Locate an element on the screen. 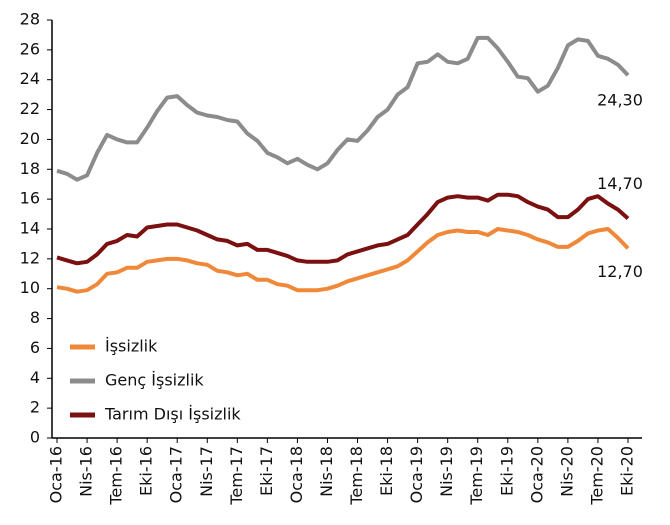 Image resolution: width=670 pixels, height=525 pixels. legend-label: İşsizlik is located at coordinates (131, 346).